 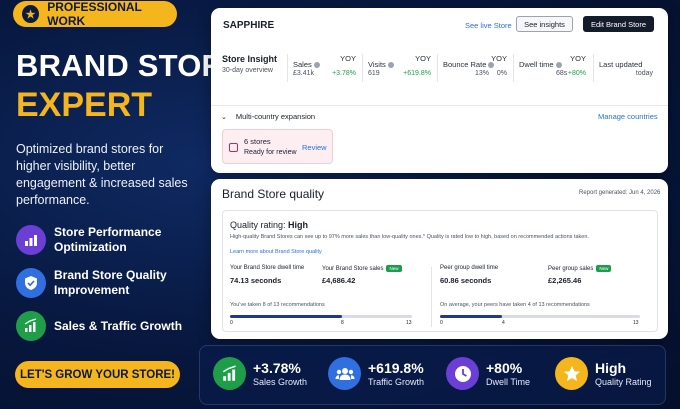 What do you see at coordinates (544, 24) in the screenshot?
I see `see-insights-button: See insights` at bounding box center [544, 24].